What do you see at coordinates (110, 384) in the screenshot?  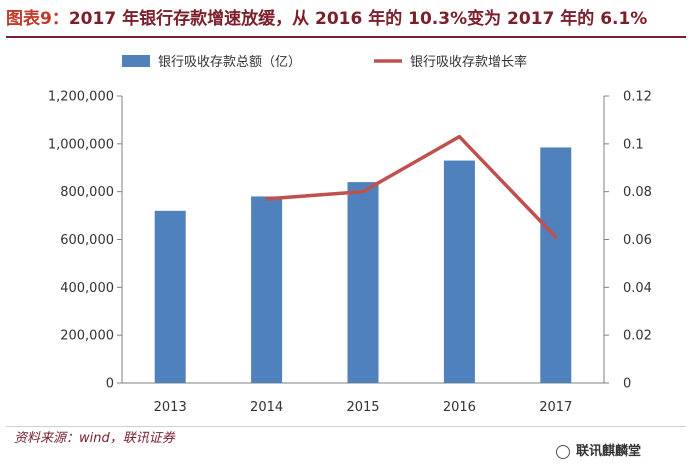 I see `y-left-tick-label: 0` at bounding box center [110, 384].